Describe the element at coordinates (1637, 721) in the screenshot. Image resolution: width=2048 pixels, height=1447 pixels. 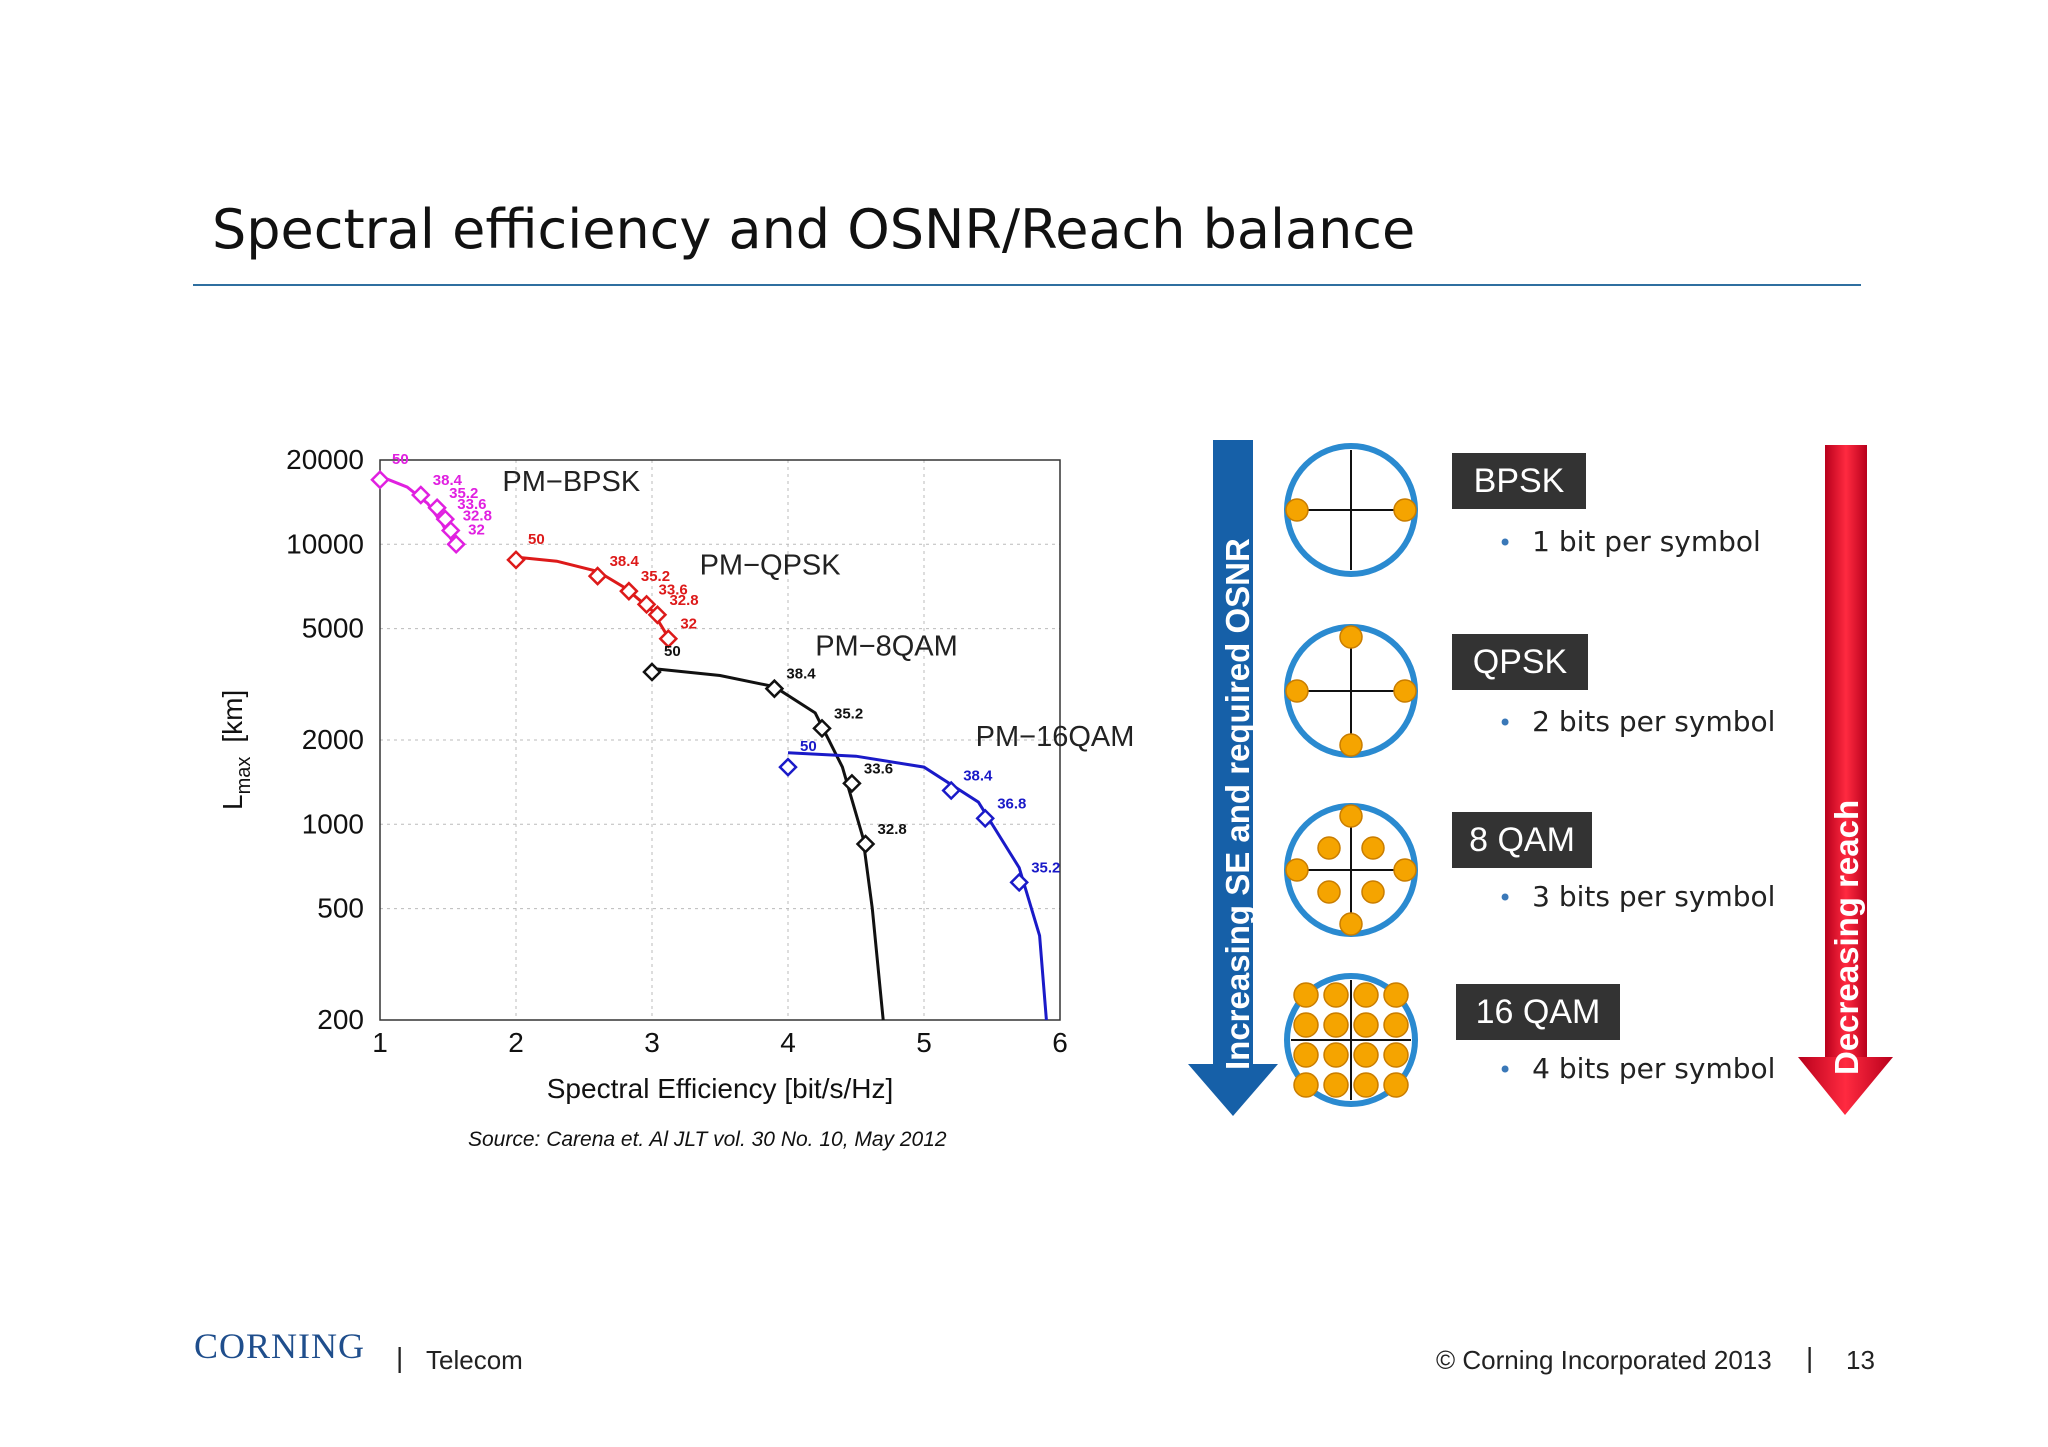
I see `bullet-qpsk: • 2 bits per symbol` at that location.